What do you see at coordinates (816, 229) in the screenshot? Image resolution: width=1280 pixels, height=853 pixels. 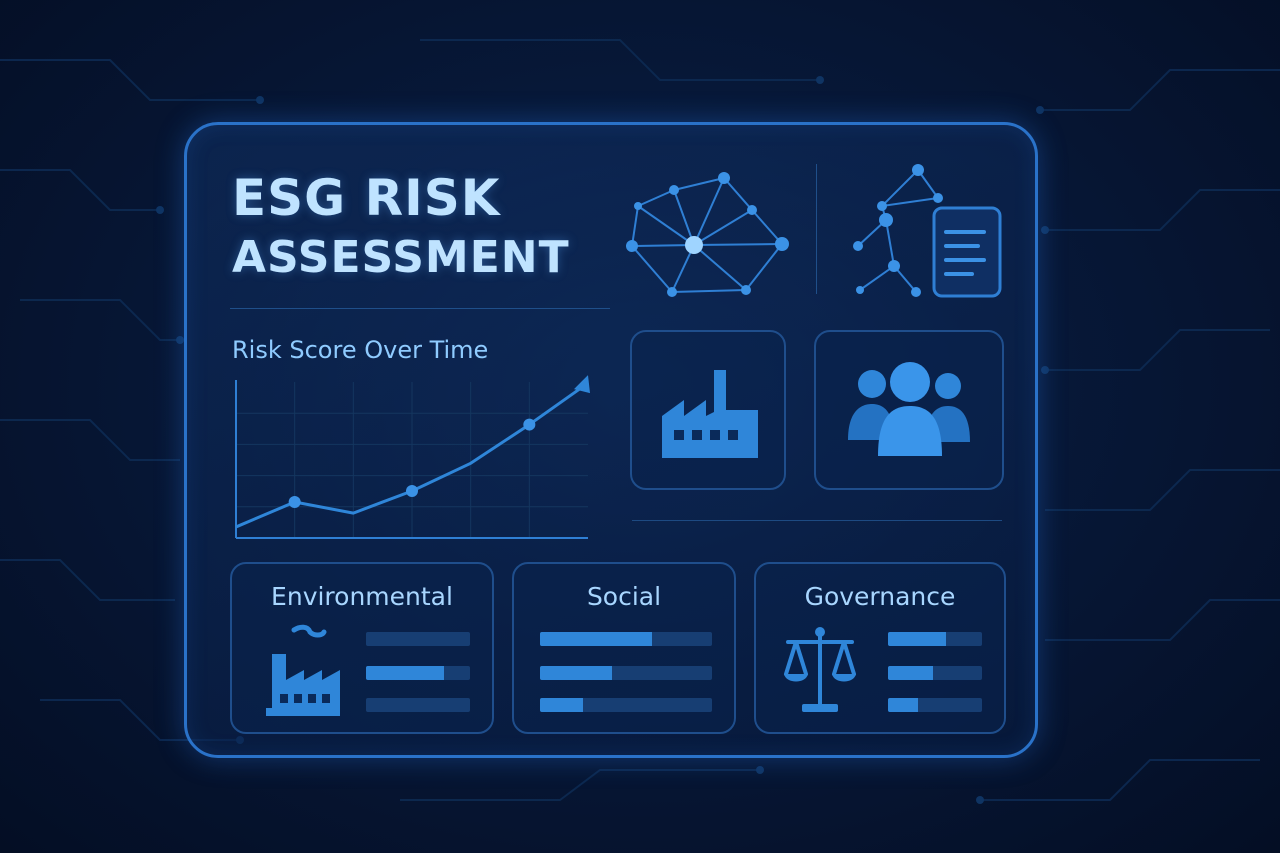 I see `vertical-divider` at bounding box center [816, 229].